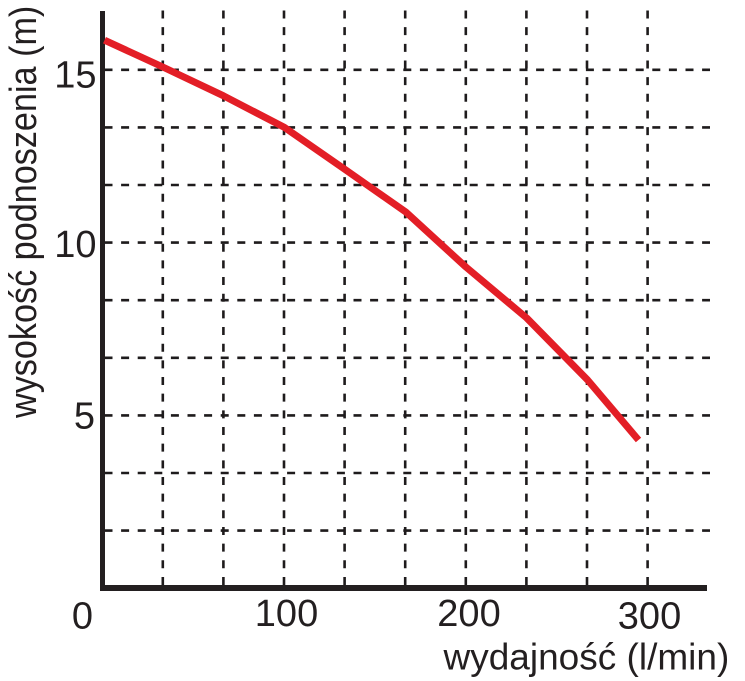 The width and height of the screenshot is (745, 681). What do you see at coordinates (75, 76) in the screenshot?
I see `svg-text: 15` at bounding box center [75, 76].